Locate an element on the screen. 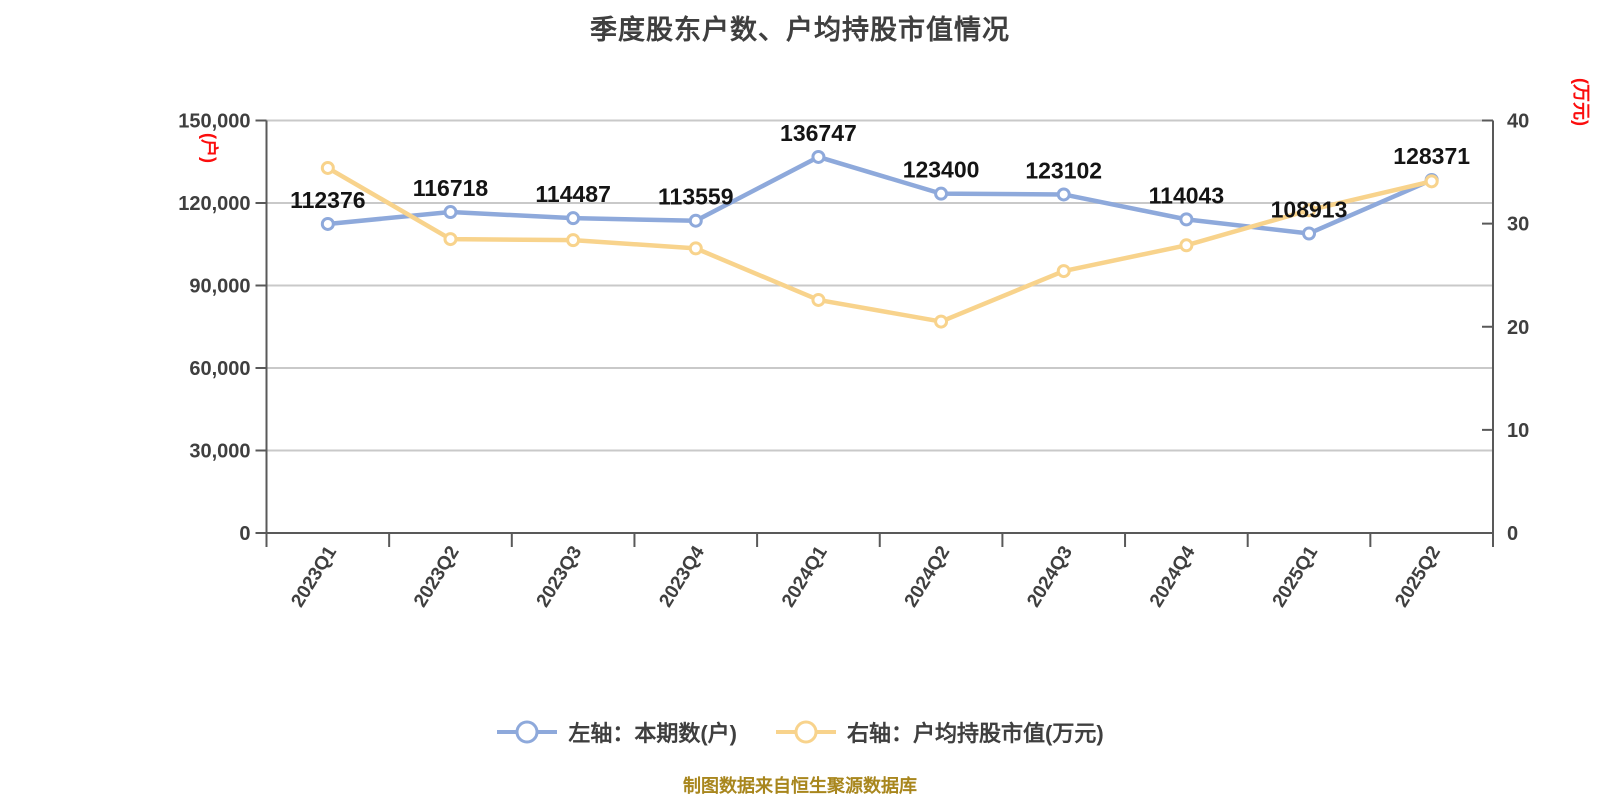 This screenshot has height=800, width=1600. x-axis-category-label: 2023Q1 is located at coordinates (314, 576).